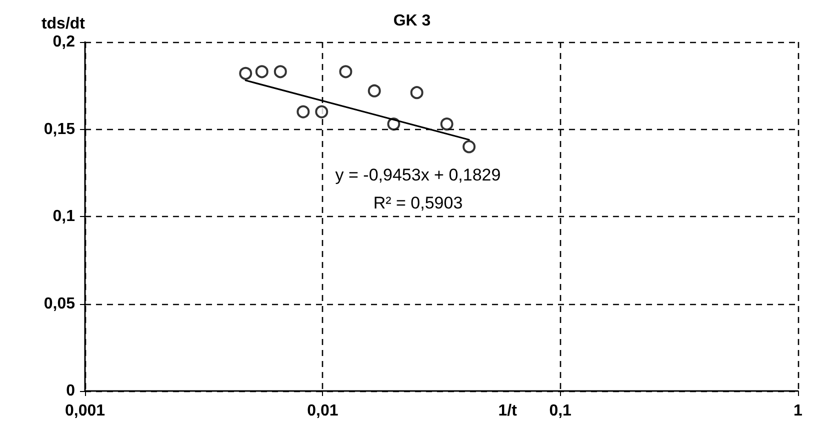  What do you see at coordinates (418, 203) in the screenshot?
I see `annotation: R² = 0,5903` at bounding box center [418, 203].